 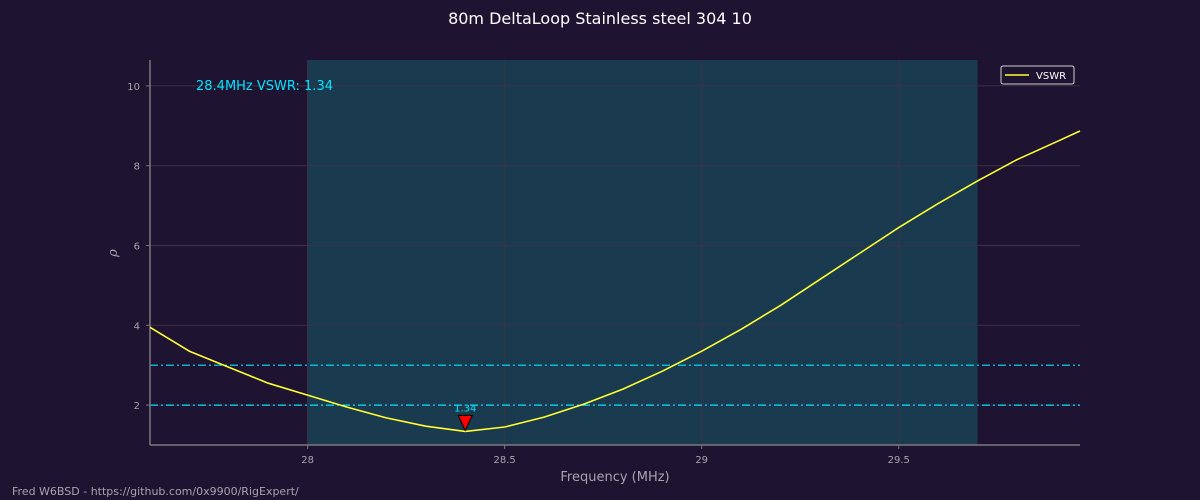 What do you see at coordinates (1051, 76) in the screenshot?
I see `legend-label-vswr: VSWR` at bounding box center [1051, 76].